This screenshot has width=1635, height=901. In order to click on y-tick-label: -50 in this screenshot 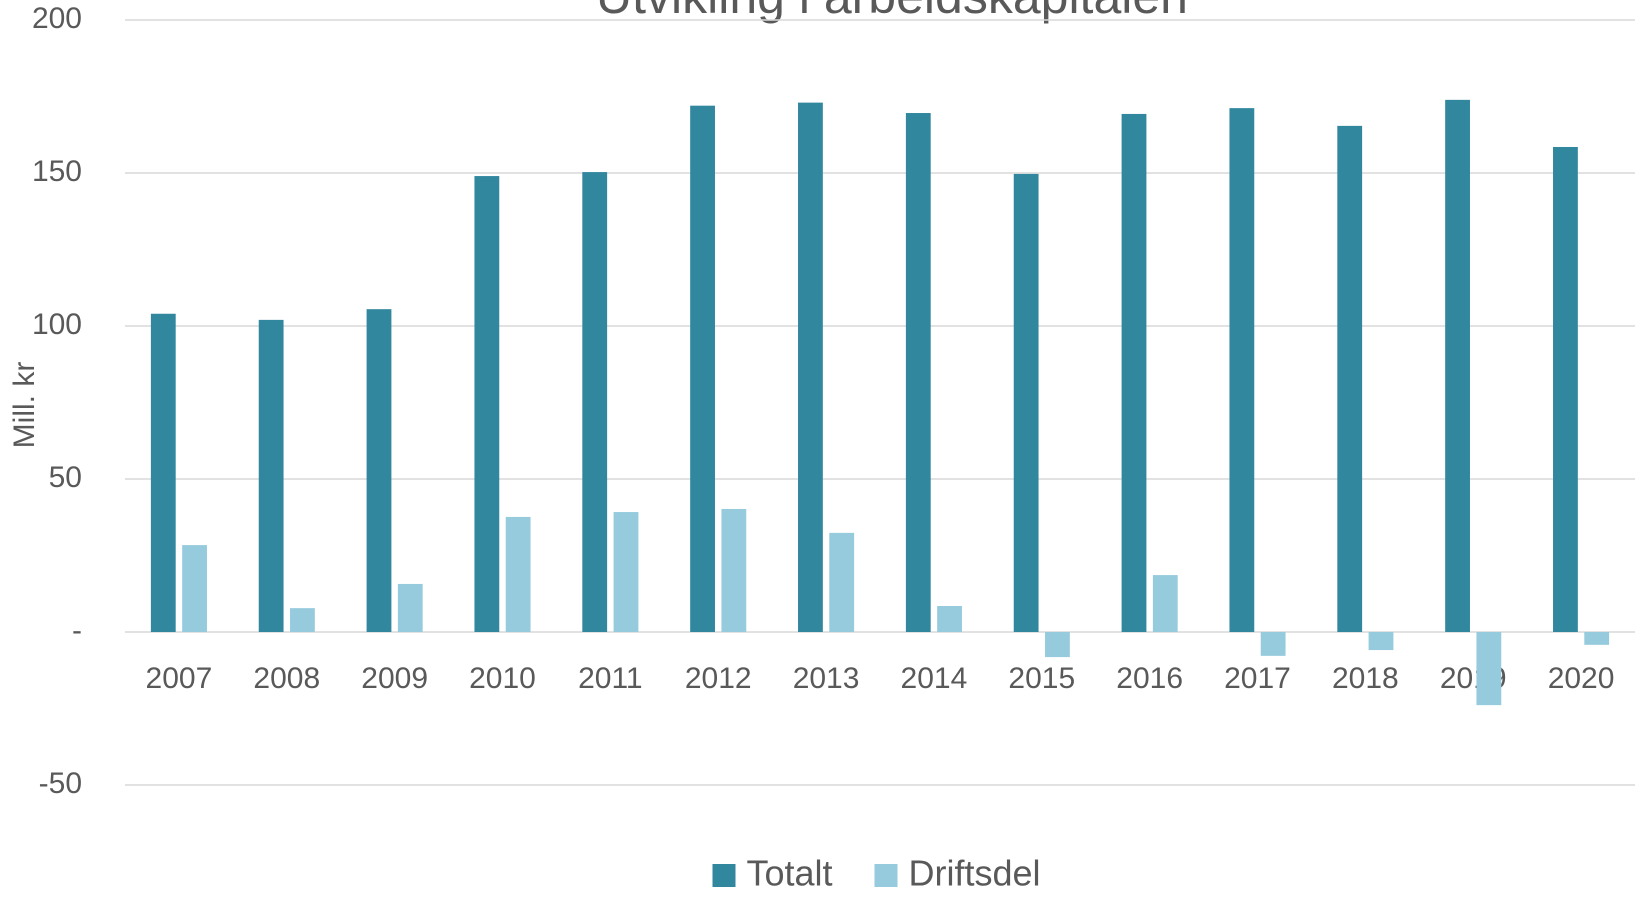, I will do `click(60, 783)`.